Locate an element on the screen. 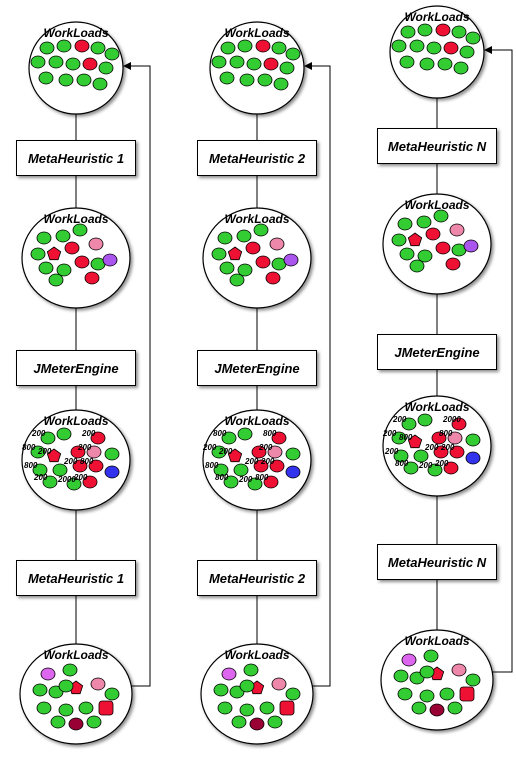 This screenshot has height=766, width=516. load-value-label: 2000 is located at coordinates (452, 419).